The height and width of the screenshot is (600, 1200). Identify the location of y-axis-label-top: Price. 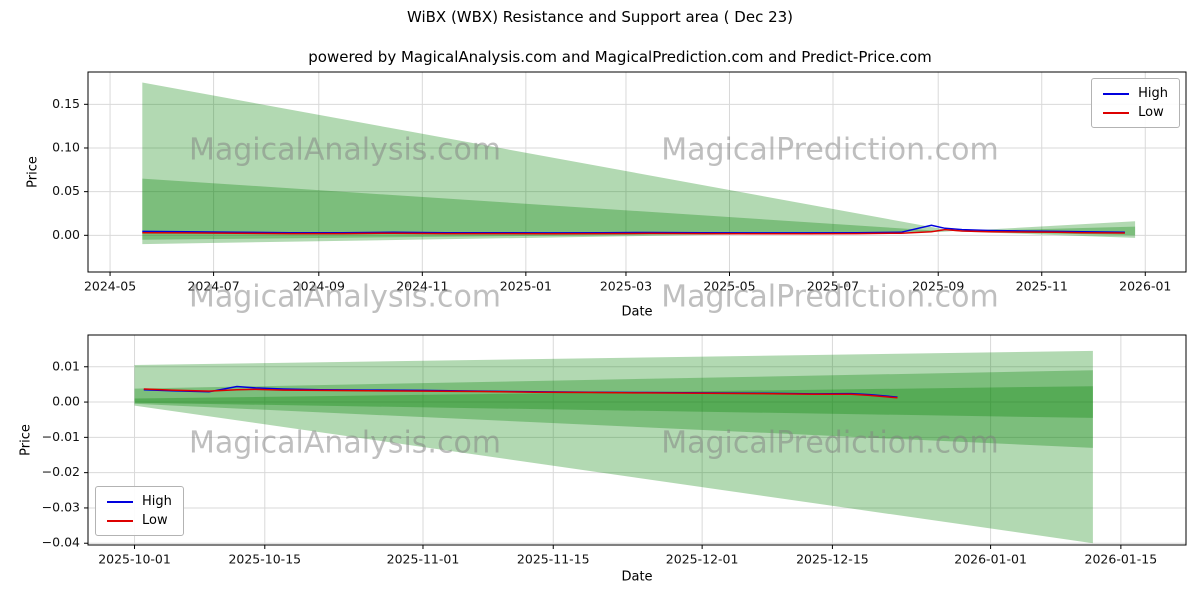
(33, 172).